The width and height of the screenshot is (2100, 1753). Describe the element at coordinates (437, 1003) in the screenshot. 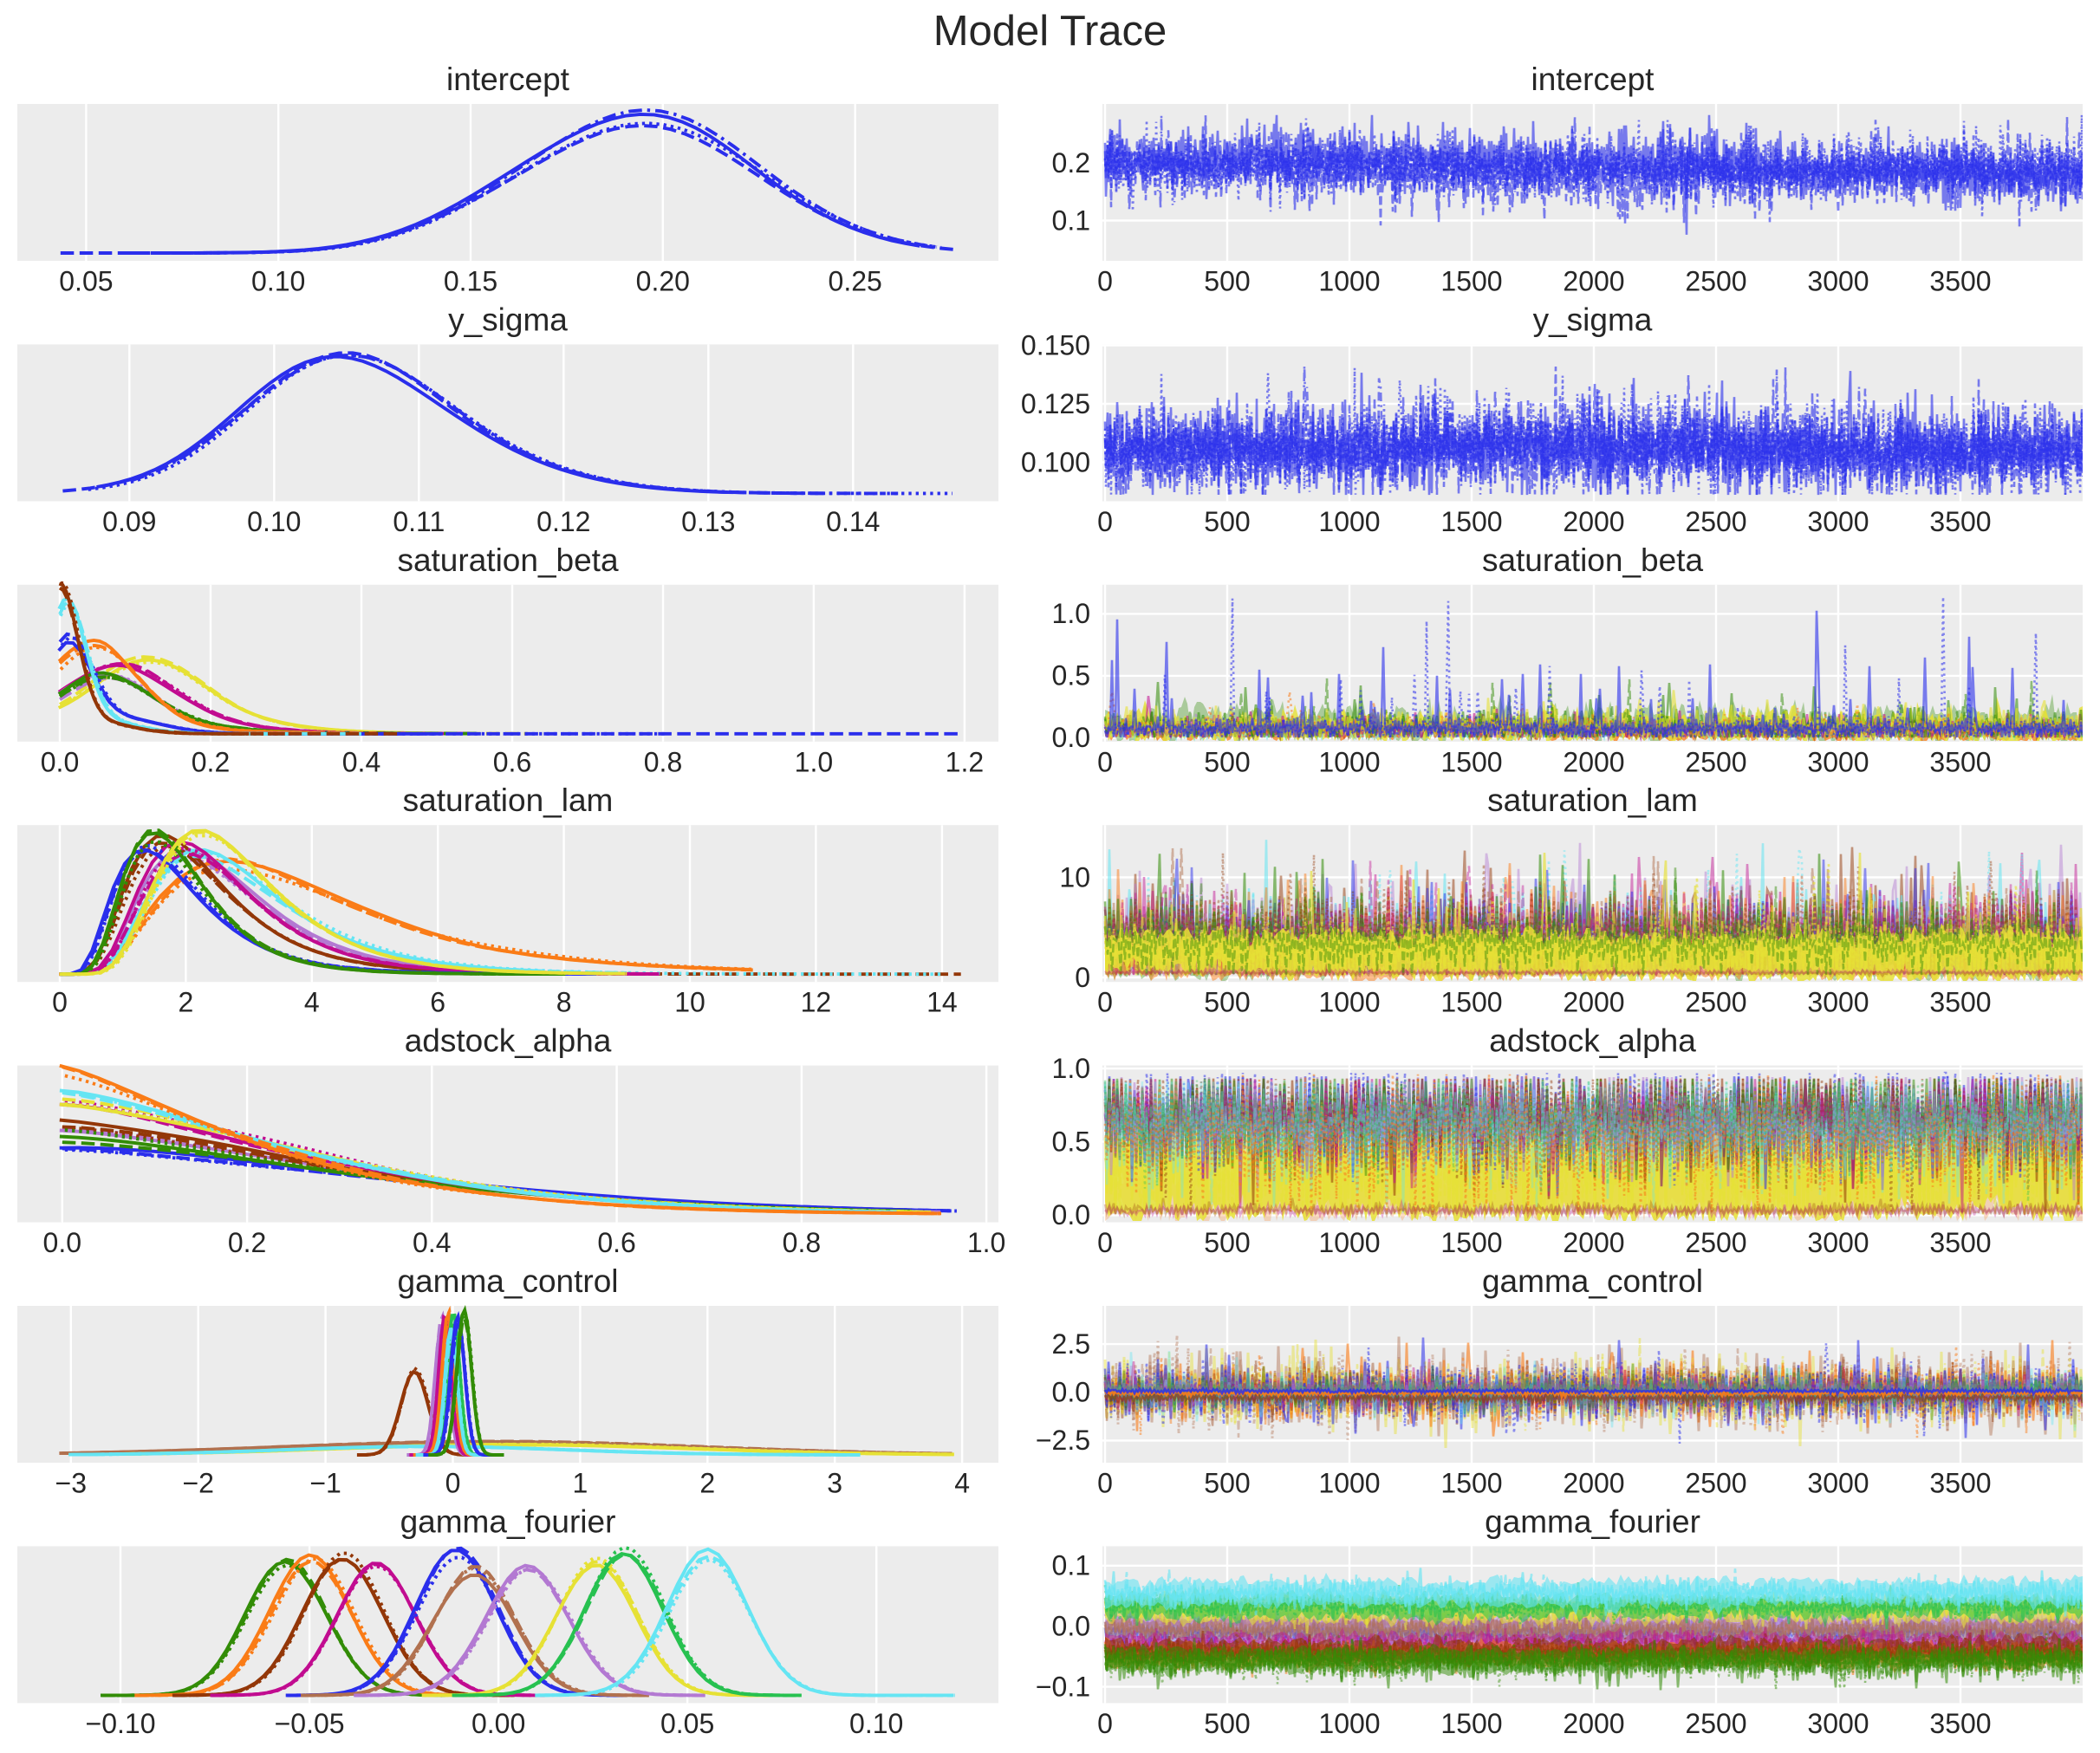

I see `svg-text: 6` at that location.